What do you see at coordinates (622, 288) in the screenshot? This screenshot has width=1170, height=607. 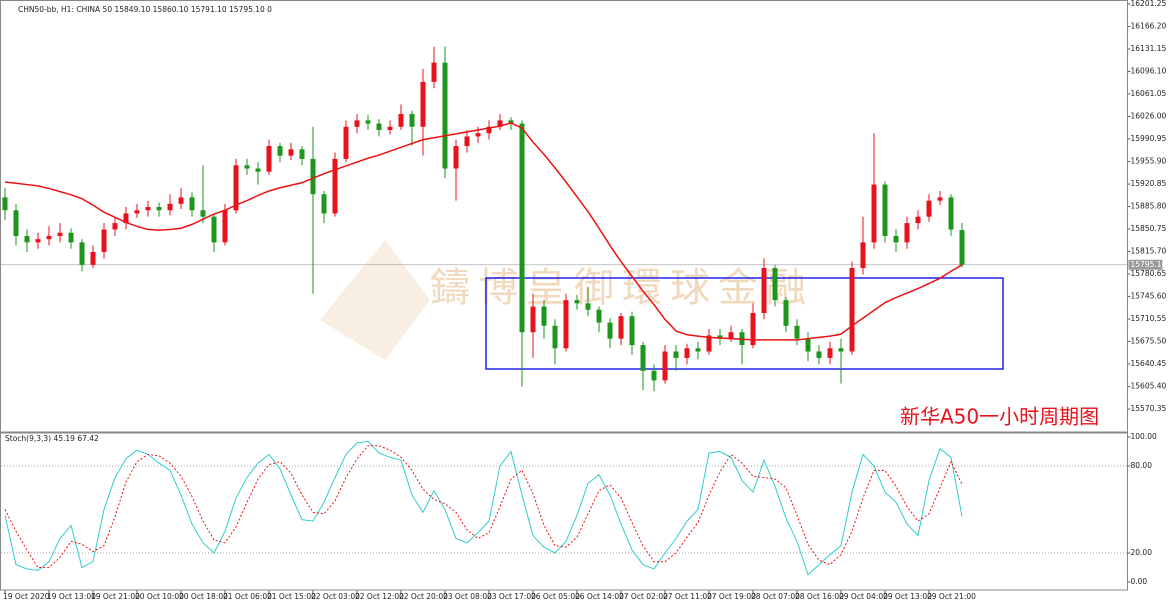 I see `watermark: 鑄博皇御環球金融` at bounding box center [622, 288].